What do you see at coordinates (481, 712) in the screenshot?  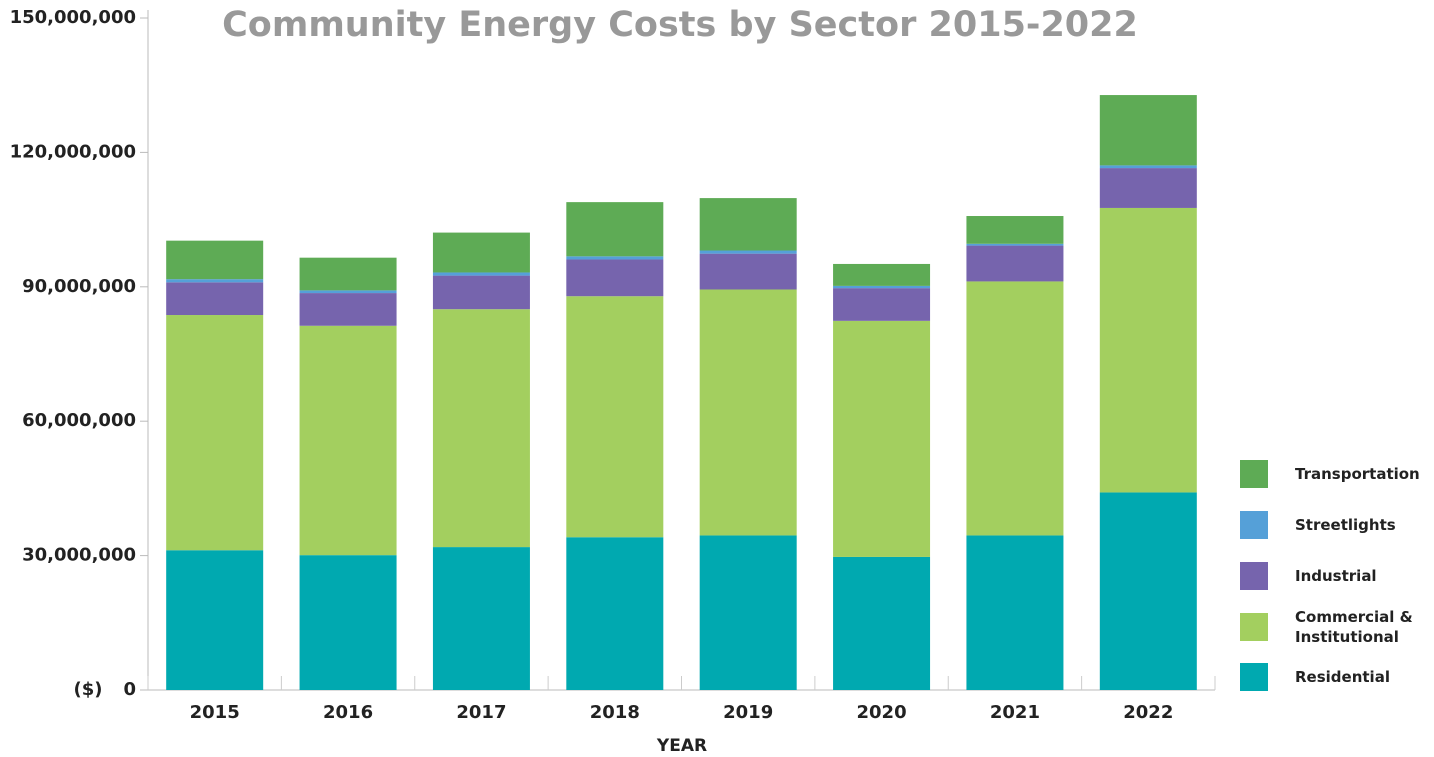 I see `x-tick-label: 2017` at bounding box center [481, 712].